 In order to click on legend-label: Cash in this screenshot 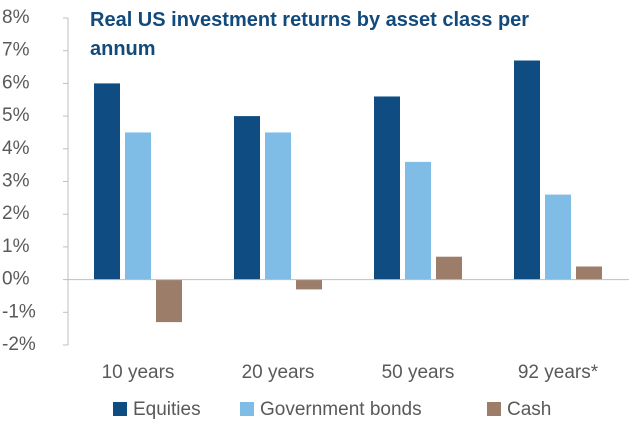, I will do `click(529, 409)`.